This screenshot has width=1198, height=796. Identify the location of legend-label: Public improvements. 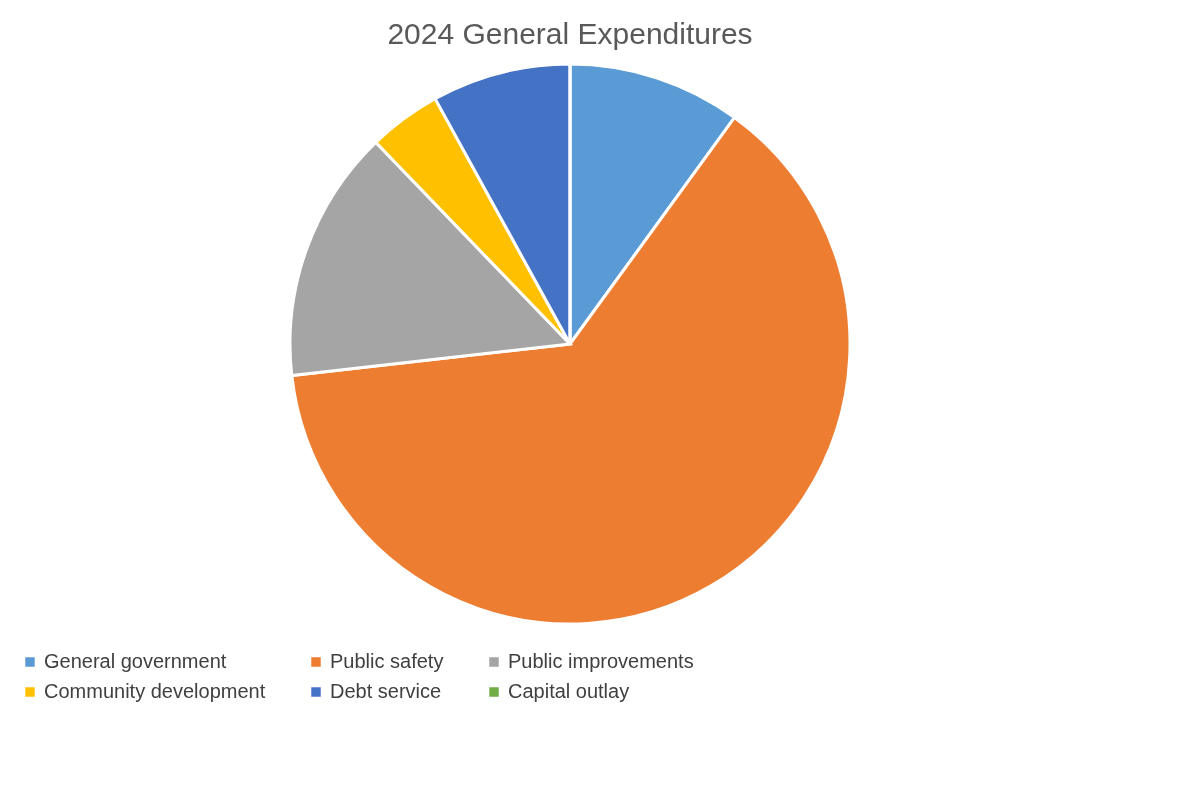
(601, 661).